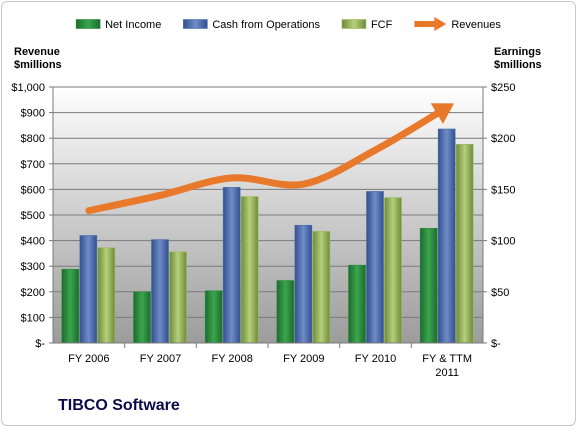 Image resolution: width=577 pixels, height=427 pixels. Describe the element at coordinates (382, 25) in the screenshot. I see `legend-label-fcf: FCF` at that location.